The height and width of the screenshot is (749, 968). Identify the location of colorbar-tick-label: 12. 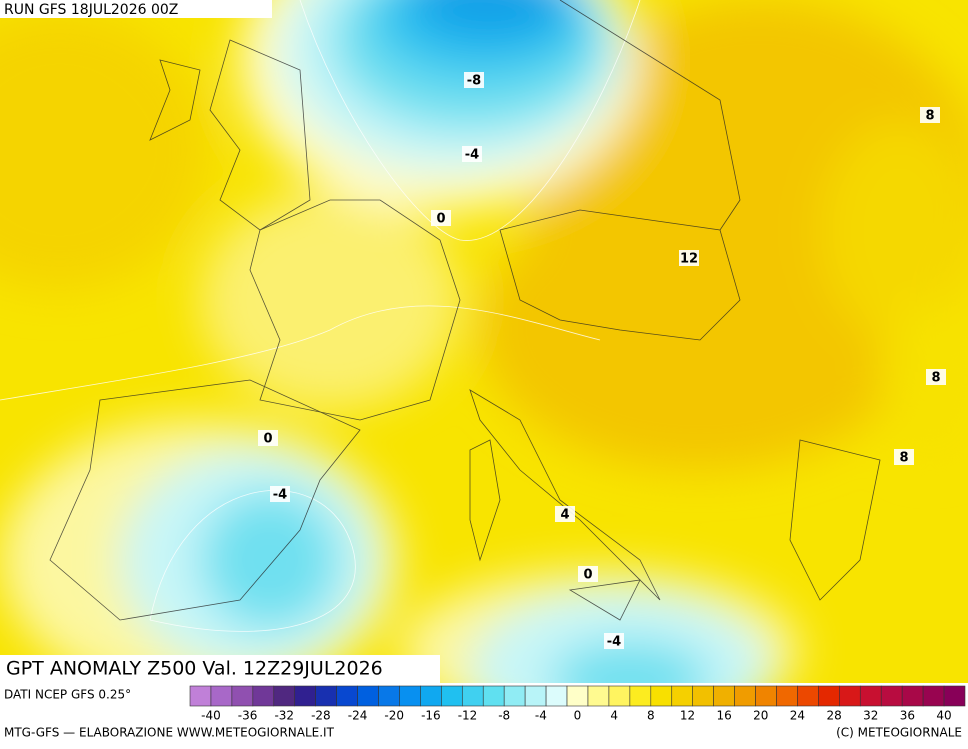
(687, 716).